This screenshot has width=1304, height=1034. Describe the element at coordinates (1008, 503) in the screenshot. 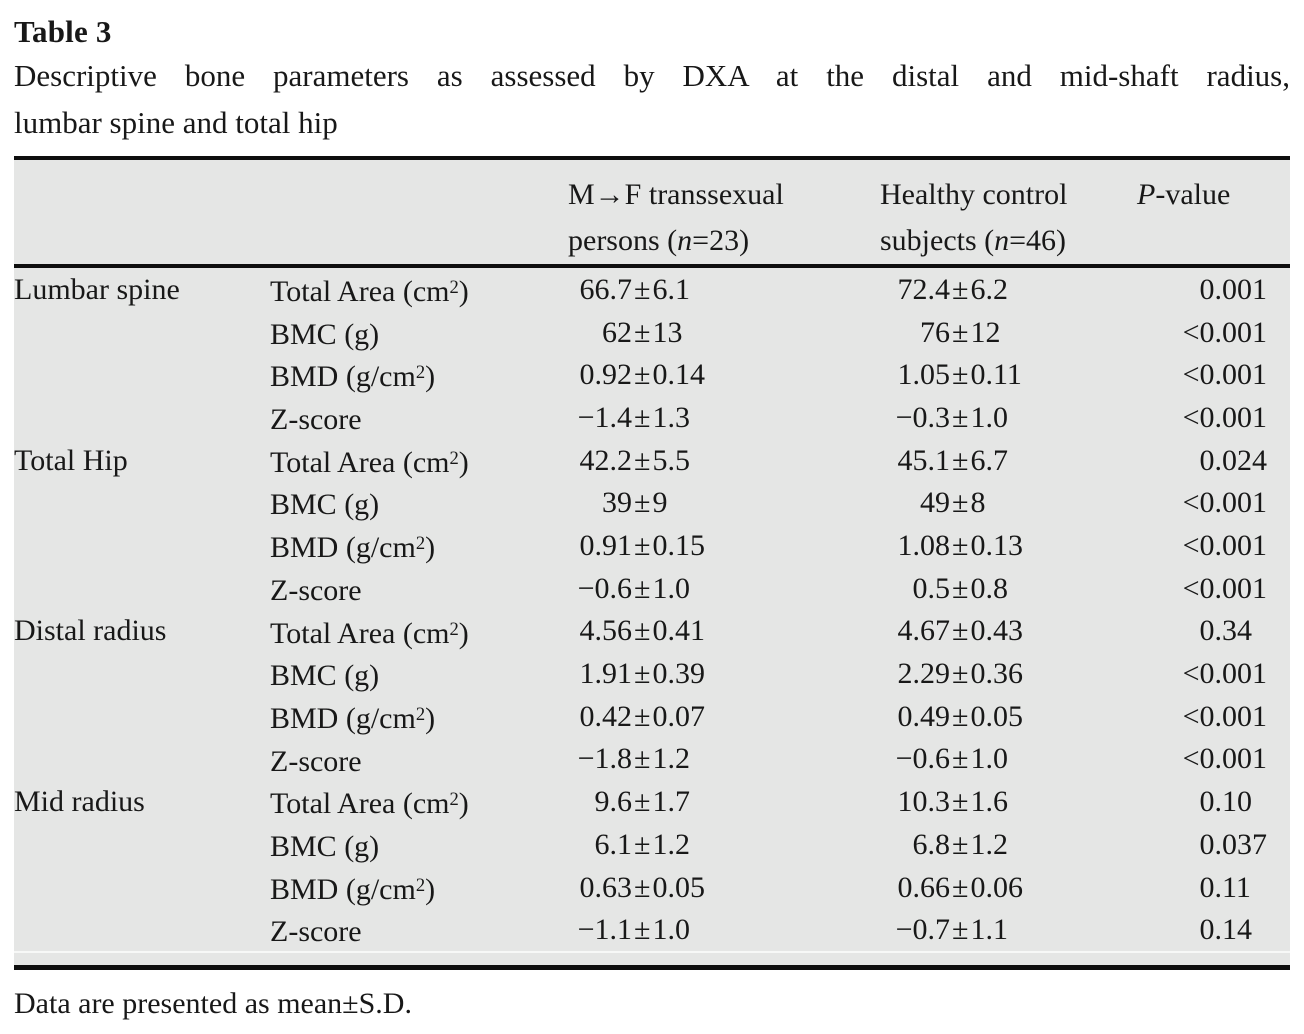

I see `control-group-value: 49 ±8` at that location.